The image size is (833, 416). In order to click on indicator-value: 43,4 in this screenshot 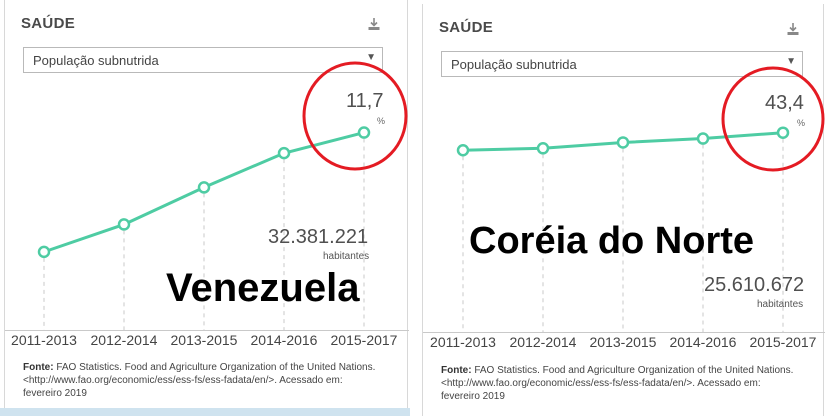, I will do `click(784, 103)`.